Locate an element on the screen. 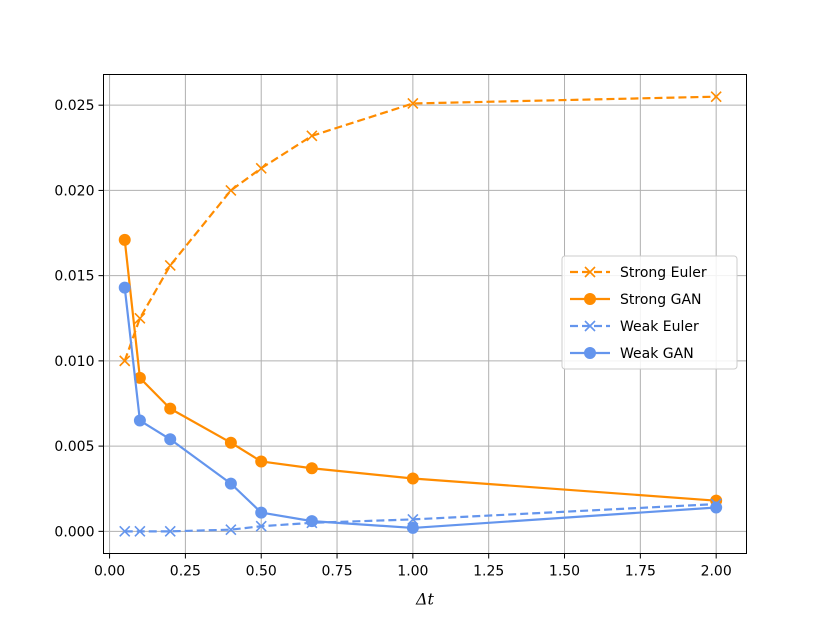  y-tick-label: 0.015 is located at coordinates (74, 277).